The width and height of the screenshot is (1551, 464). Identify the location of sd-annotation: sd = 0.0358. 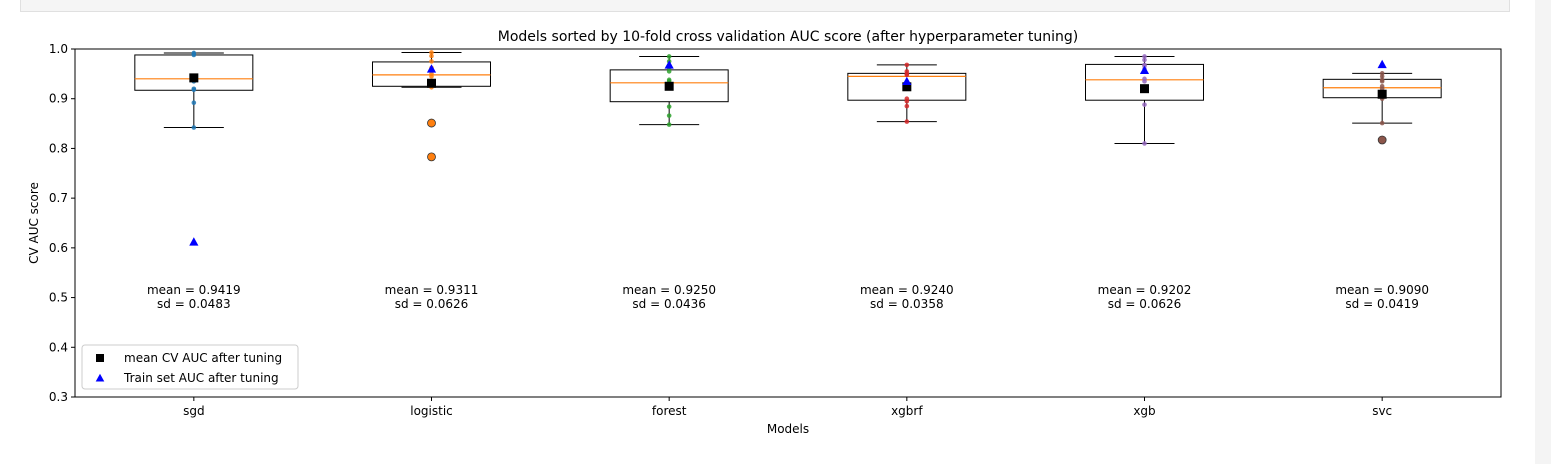
(907, 304).